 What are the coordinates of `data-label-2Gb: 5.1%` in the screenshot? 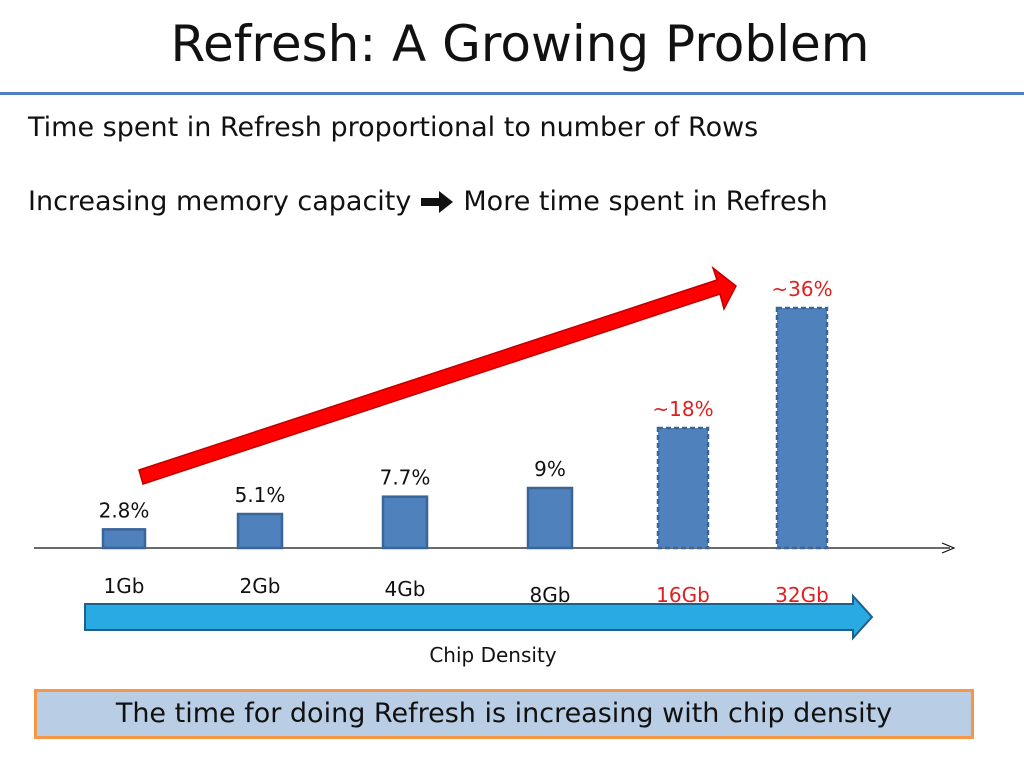 It's located at (260, 495).